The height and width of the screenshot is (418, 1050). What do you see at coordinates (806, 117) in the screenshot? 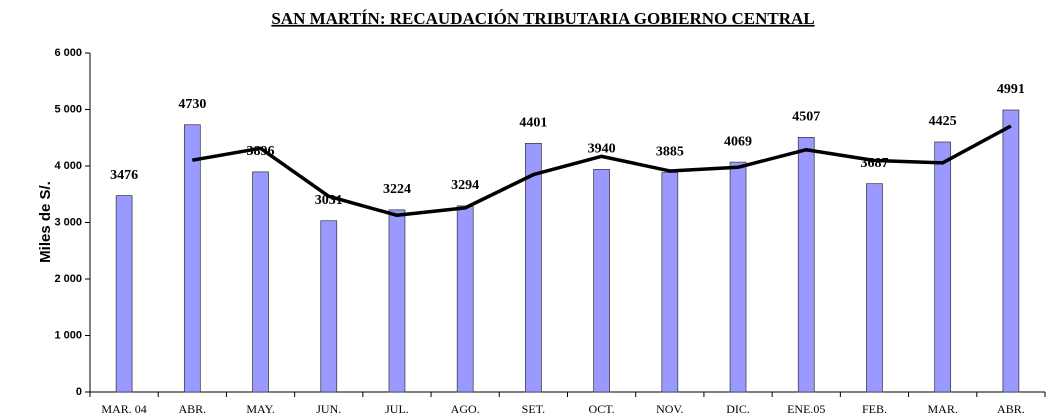
I see `data-label: 4507` at bounding box center [806, 117].